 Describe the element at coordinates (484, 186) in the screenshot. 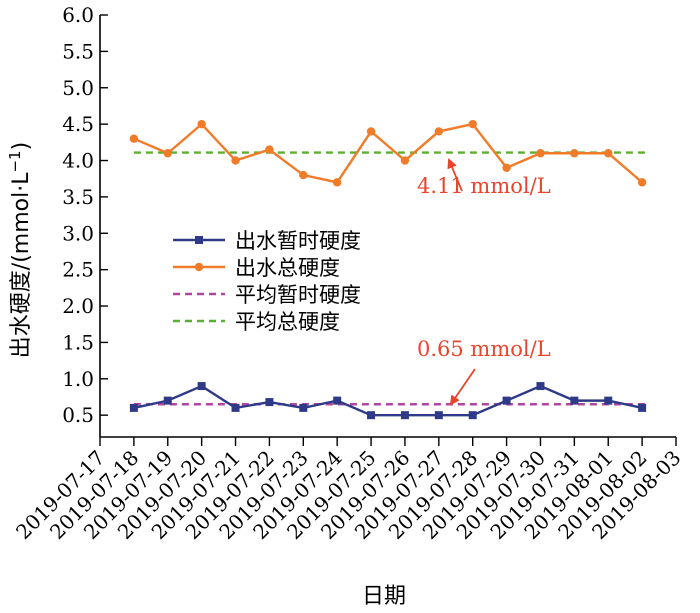

I see `annotation-label: 4.11 mmol/L` at that location.